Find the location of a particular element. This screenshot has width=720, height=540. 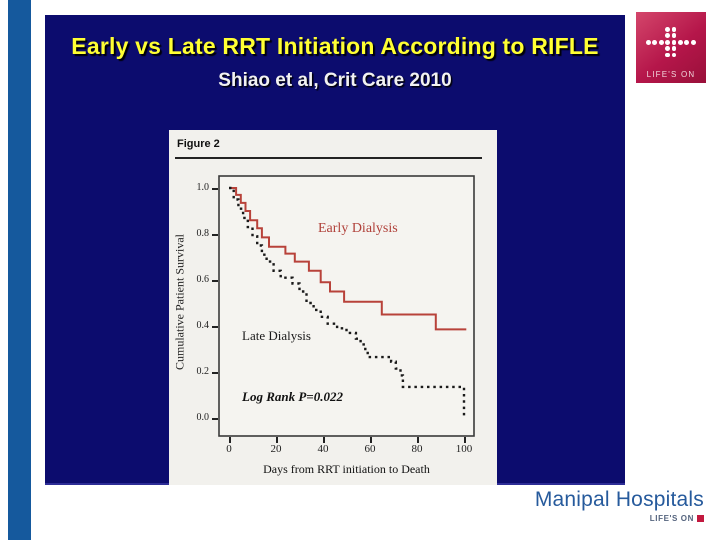

tagline-square-icon is located at coordinates (700, 518).